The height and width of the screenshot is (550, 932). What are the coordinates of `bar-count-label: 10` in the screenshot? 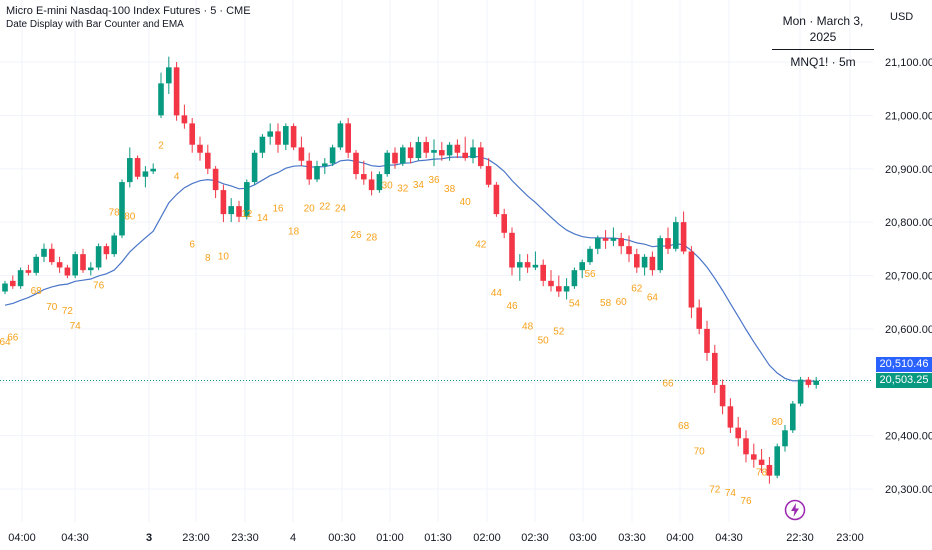 It's located at (224, 256).